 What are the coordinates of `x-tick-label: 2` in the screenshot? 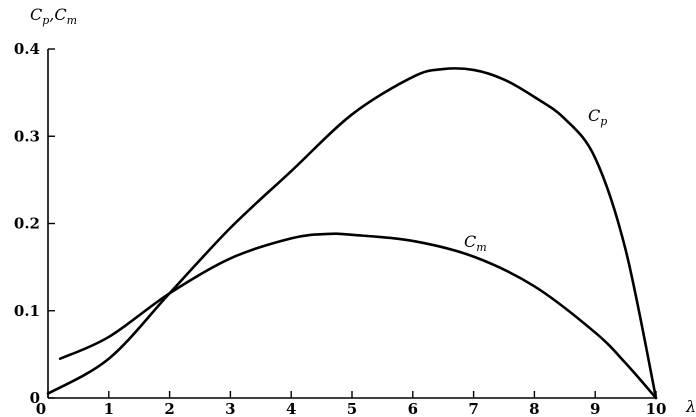 It's located at (169, 408).